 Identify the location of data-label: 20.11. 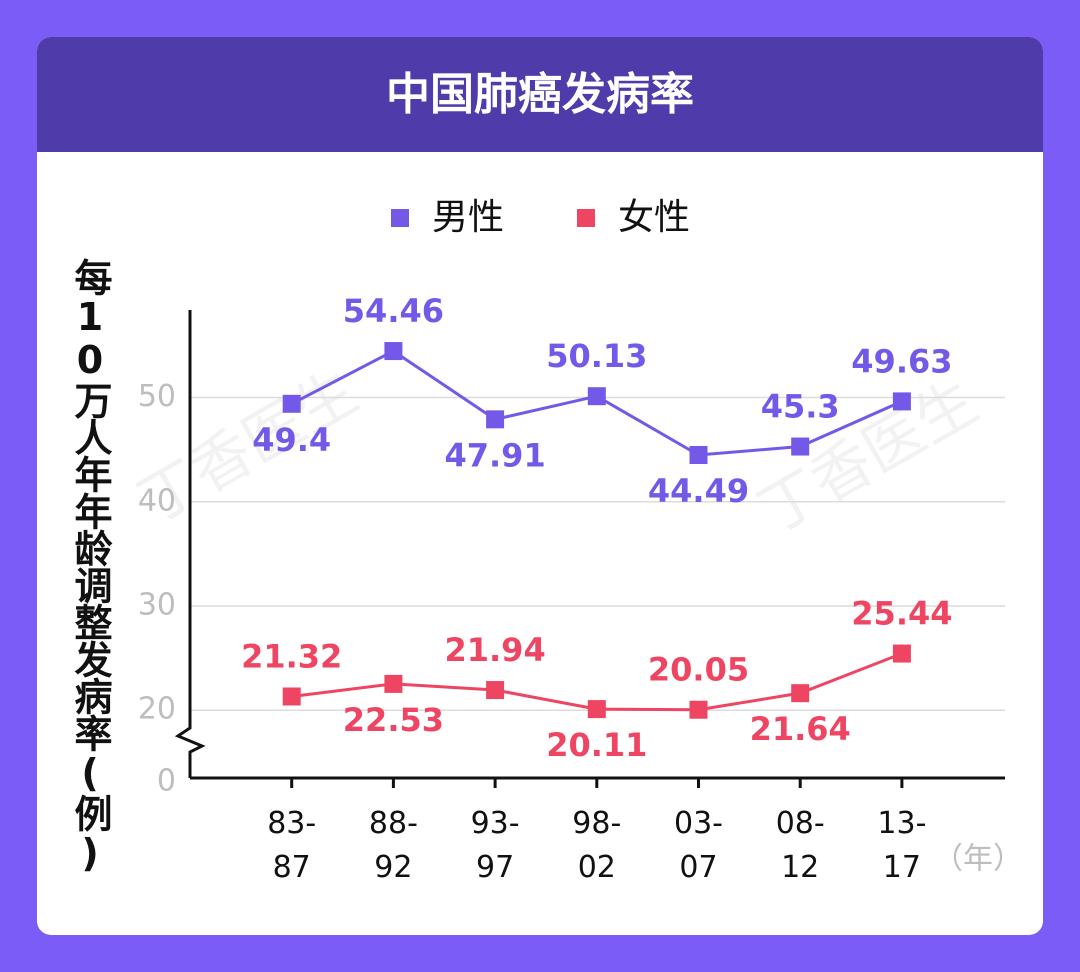
(596, 745).